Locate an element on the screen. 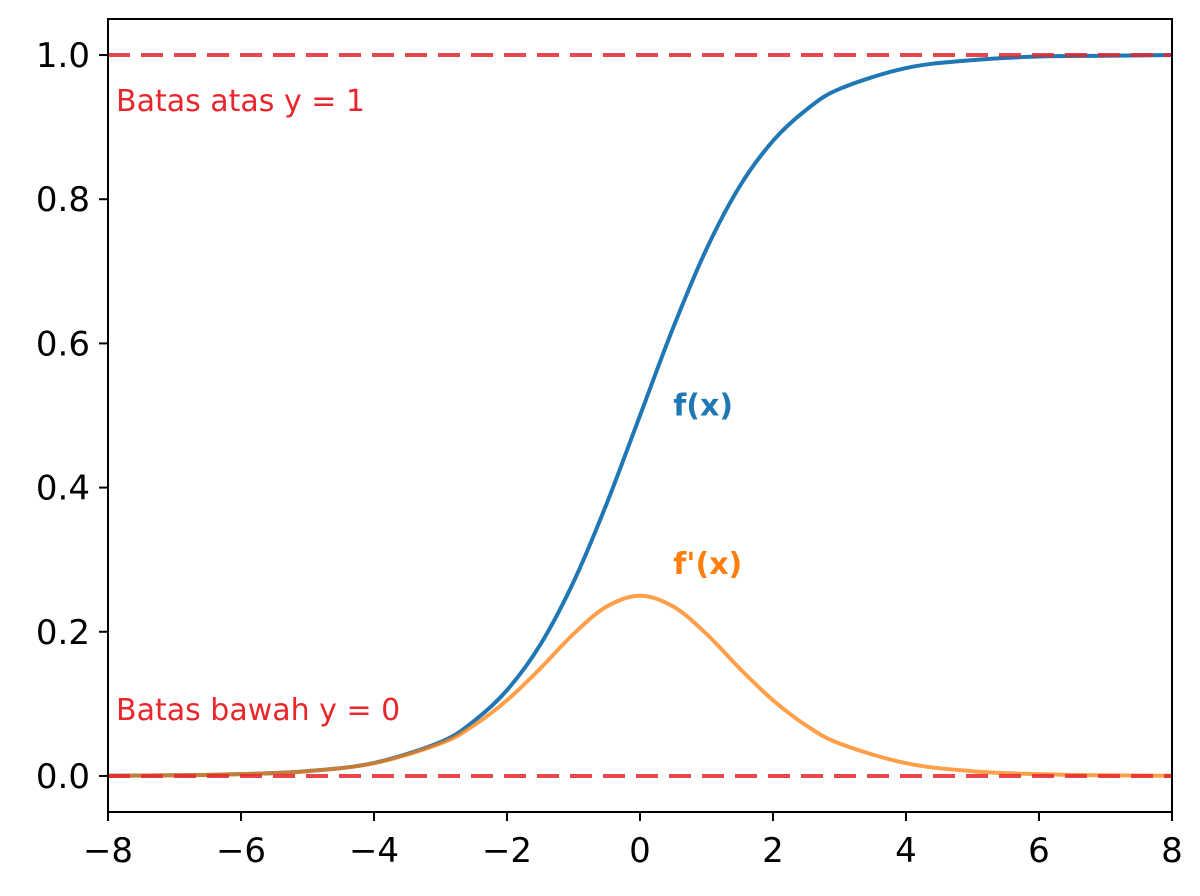 This screenshot has width=1200, height=896. y-tick-label: 1.0 is located at coordinates (63, 56).